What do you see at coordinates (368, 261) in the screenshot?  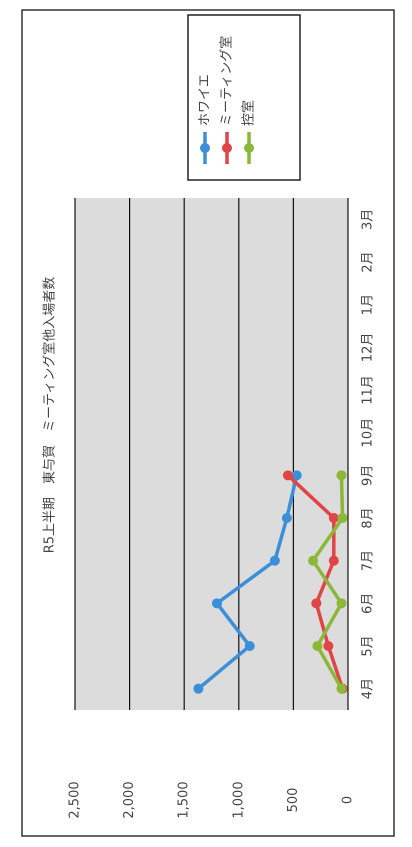 I see `x-tick-label: 2月` at bounding box center [368, 261].